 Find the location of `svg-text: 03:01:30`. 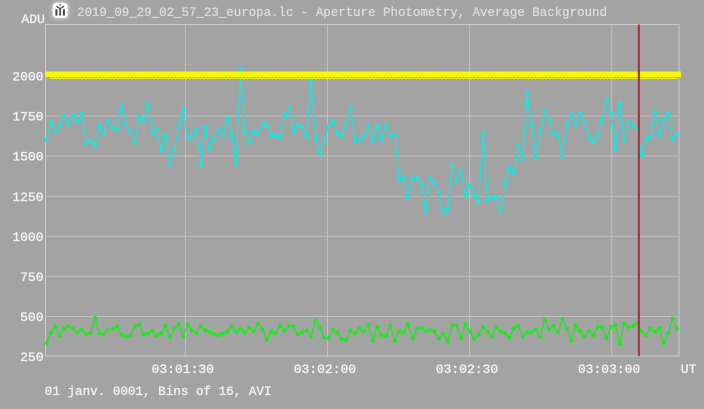

svg-text: 03:01:30 is located at coordinates (183, 369).